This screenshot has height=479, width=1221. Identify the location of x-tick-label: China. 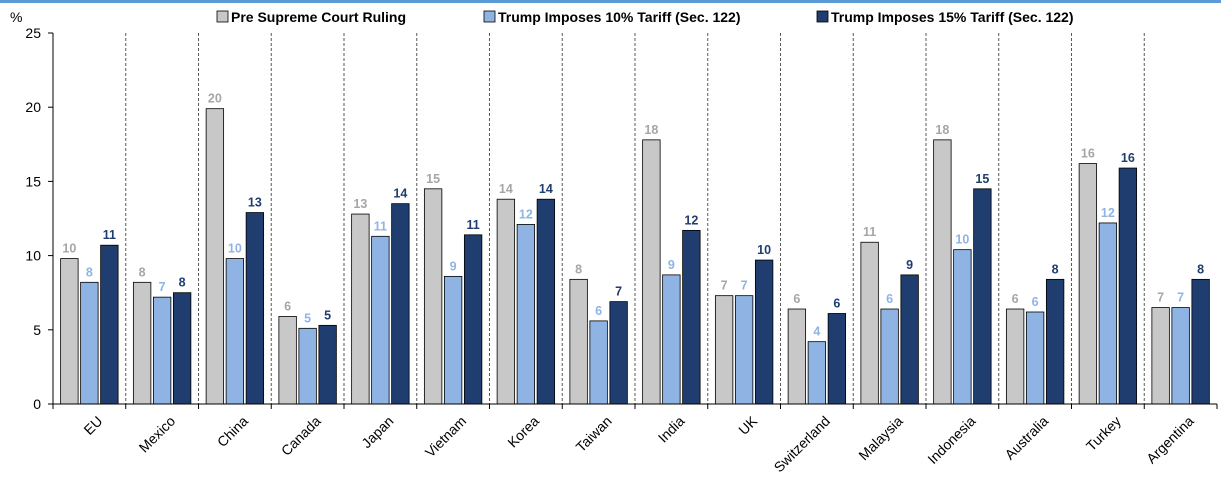
(232, 431).